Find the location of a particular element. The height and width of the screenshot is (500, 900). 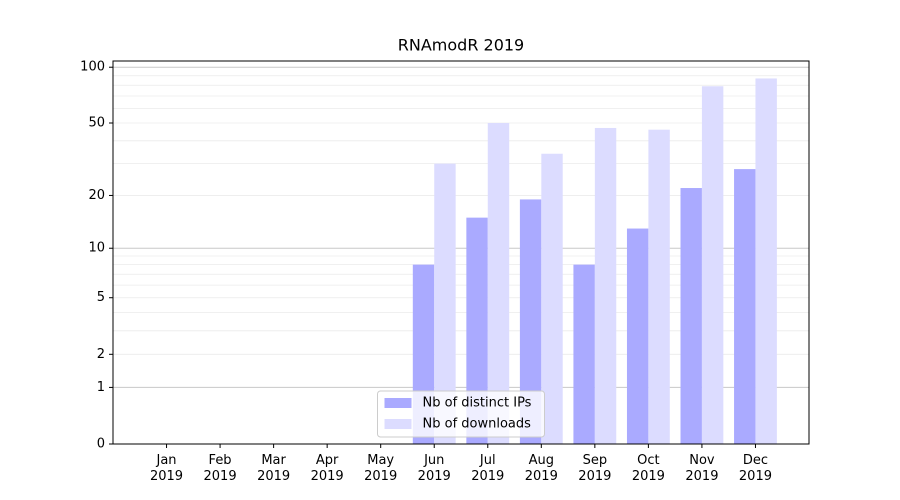

x-tick-label: Mar 2019 is located at coordinates (274, 468).